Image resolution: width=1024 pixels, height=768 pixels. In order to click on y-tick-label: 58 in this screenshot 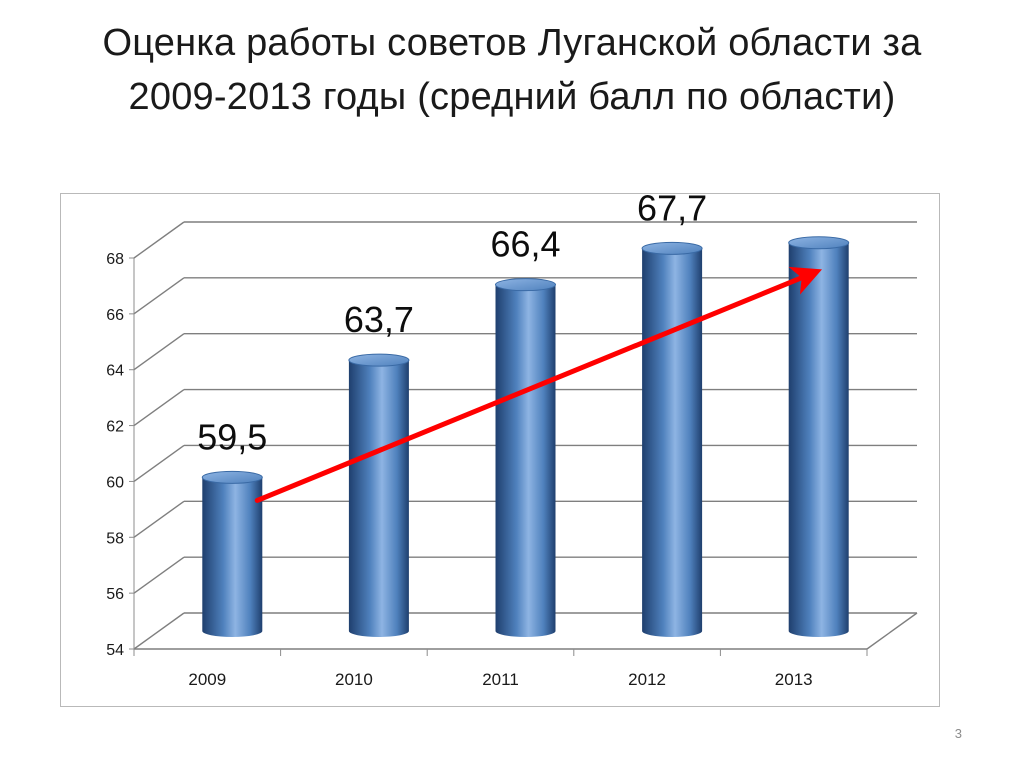, I will do `click(115, 538)`.